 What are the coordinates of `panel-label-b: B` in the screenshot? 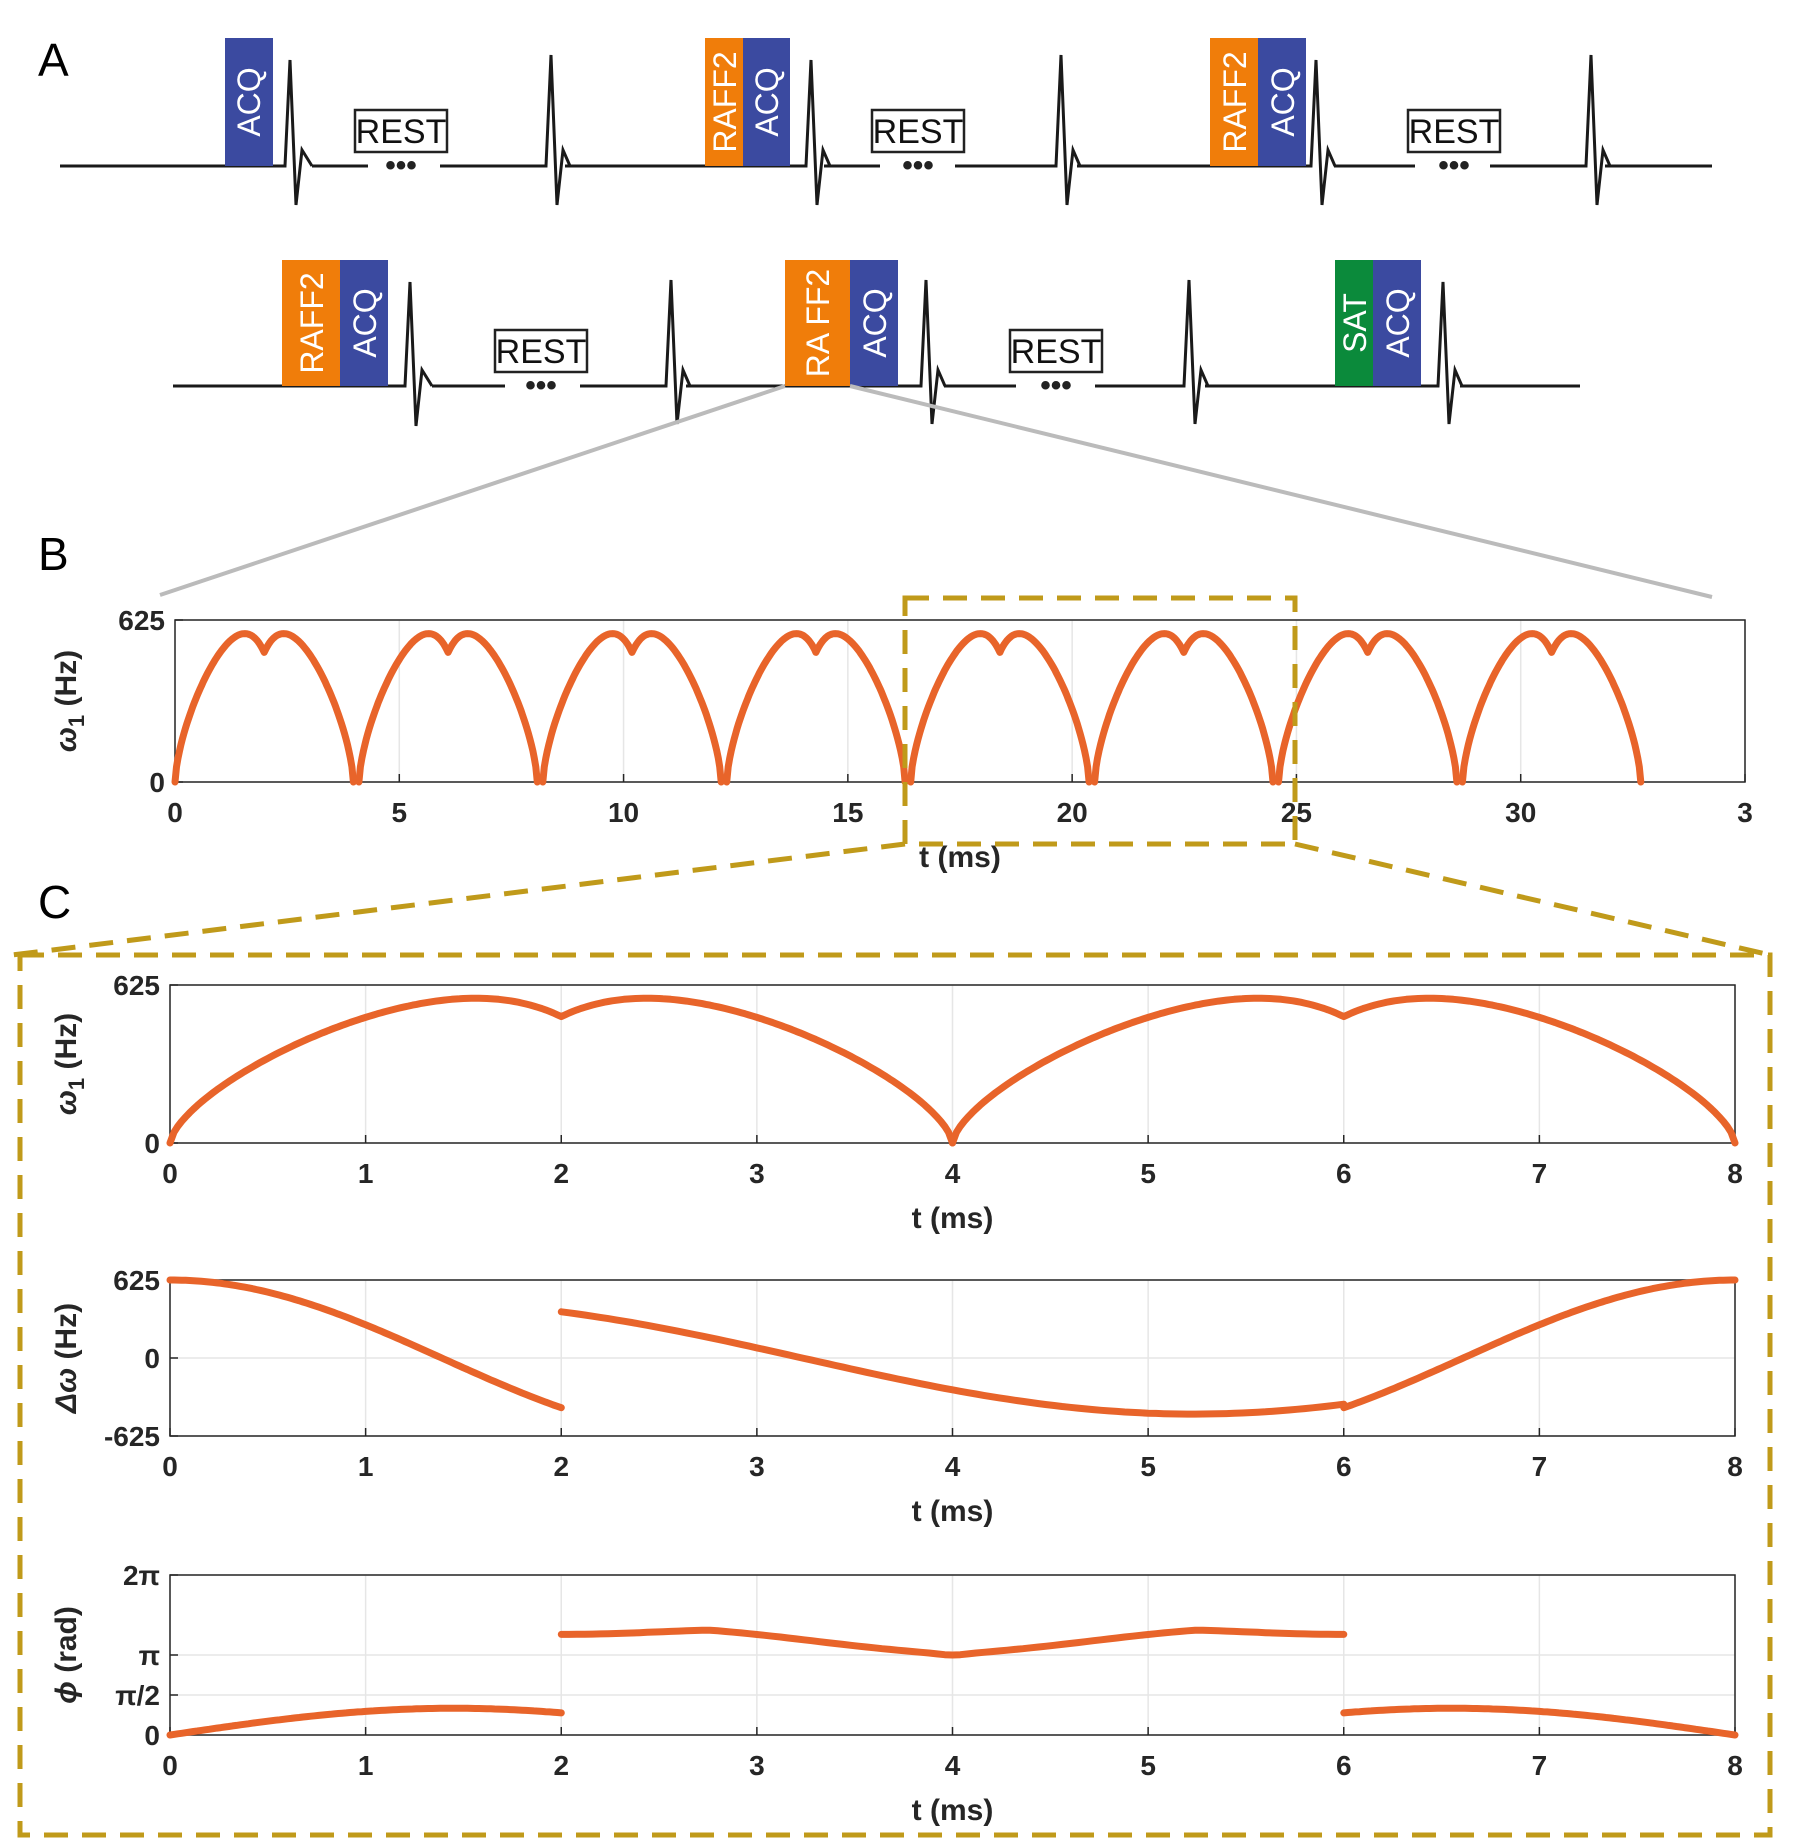 It's located at (53, 554).